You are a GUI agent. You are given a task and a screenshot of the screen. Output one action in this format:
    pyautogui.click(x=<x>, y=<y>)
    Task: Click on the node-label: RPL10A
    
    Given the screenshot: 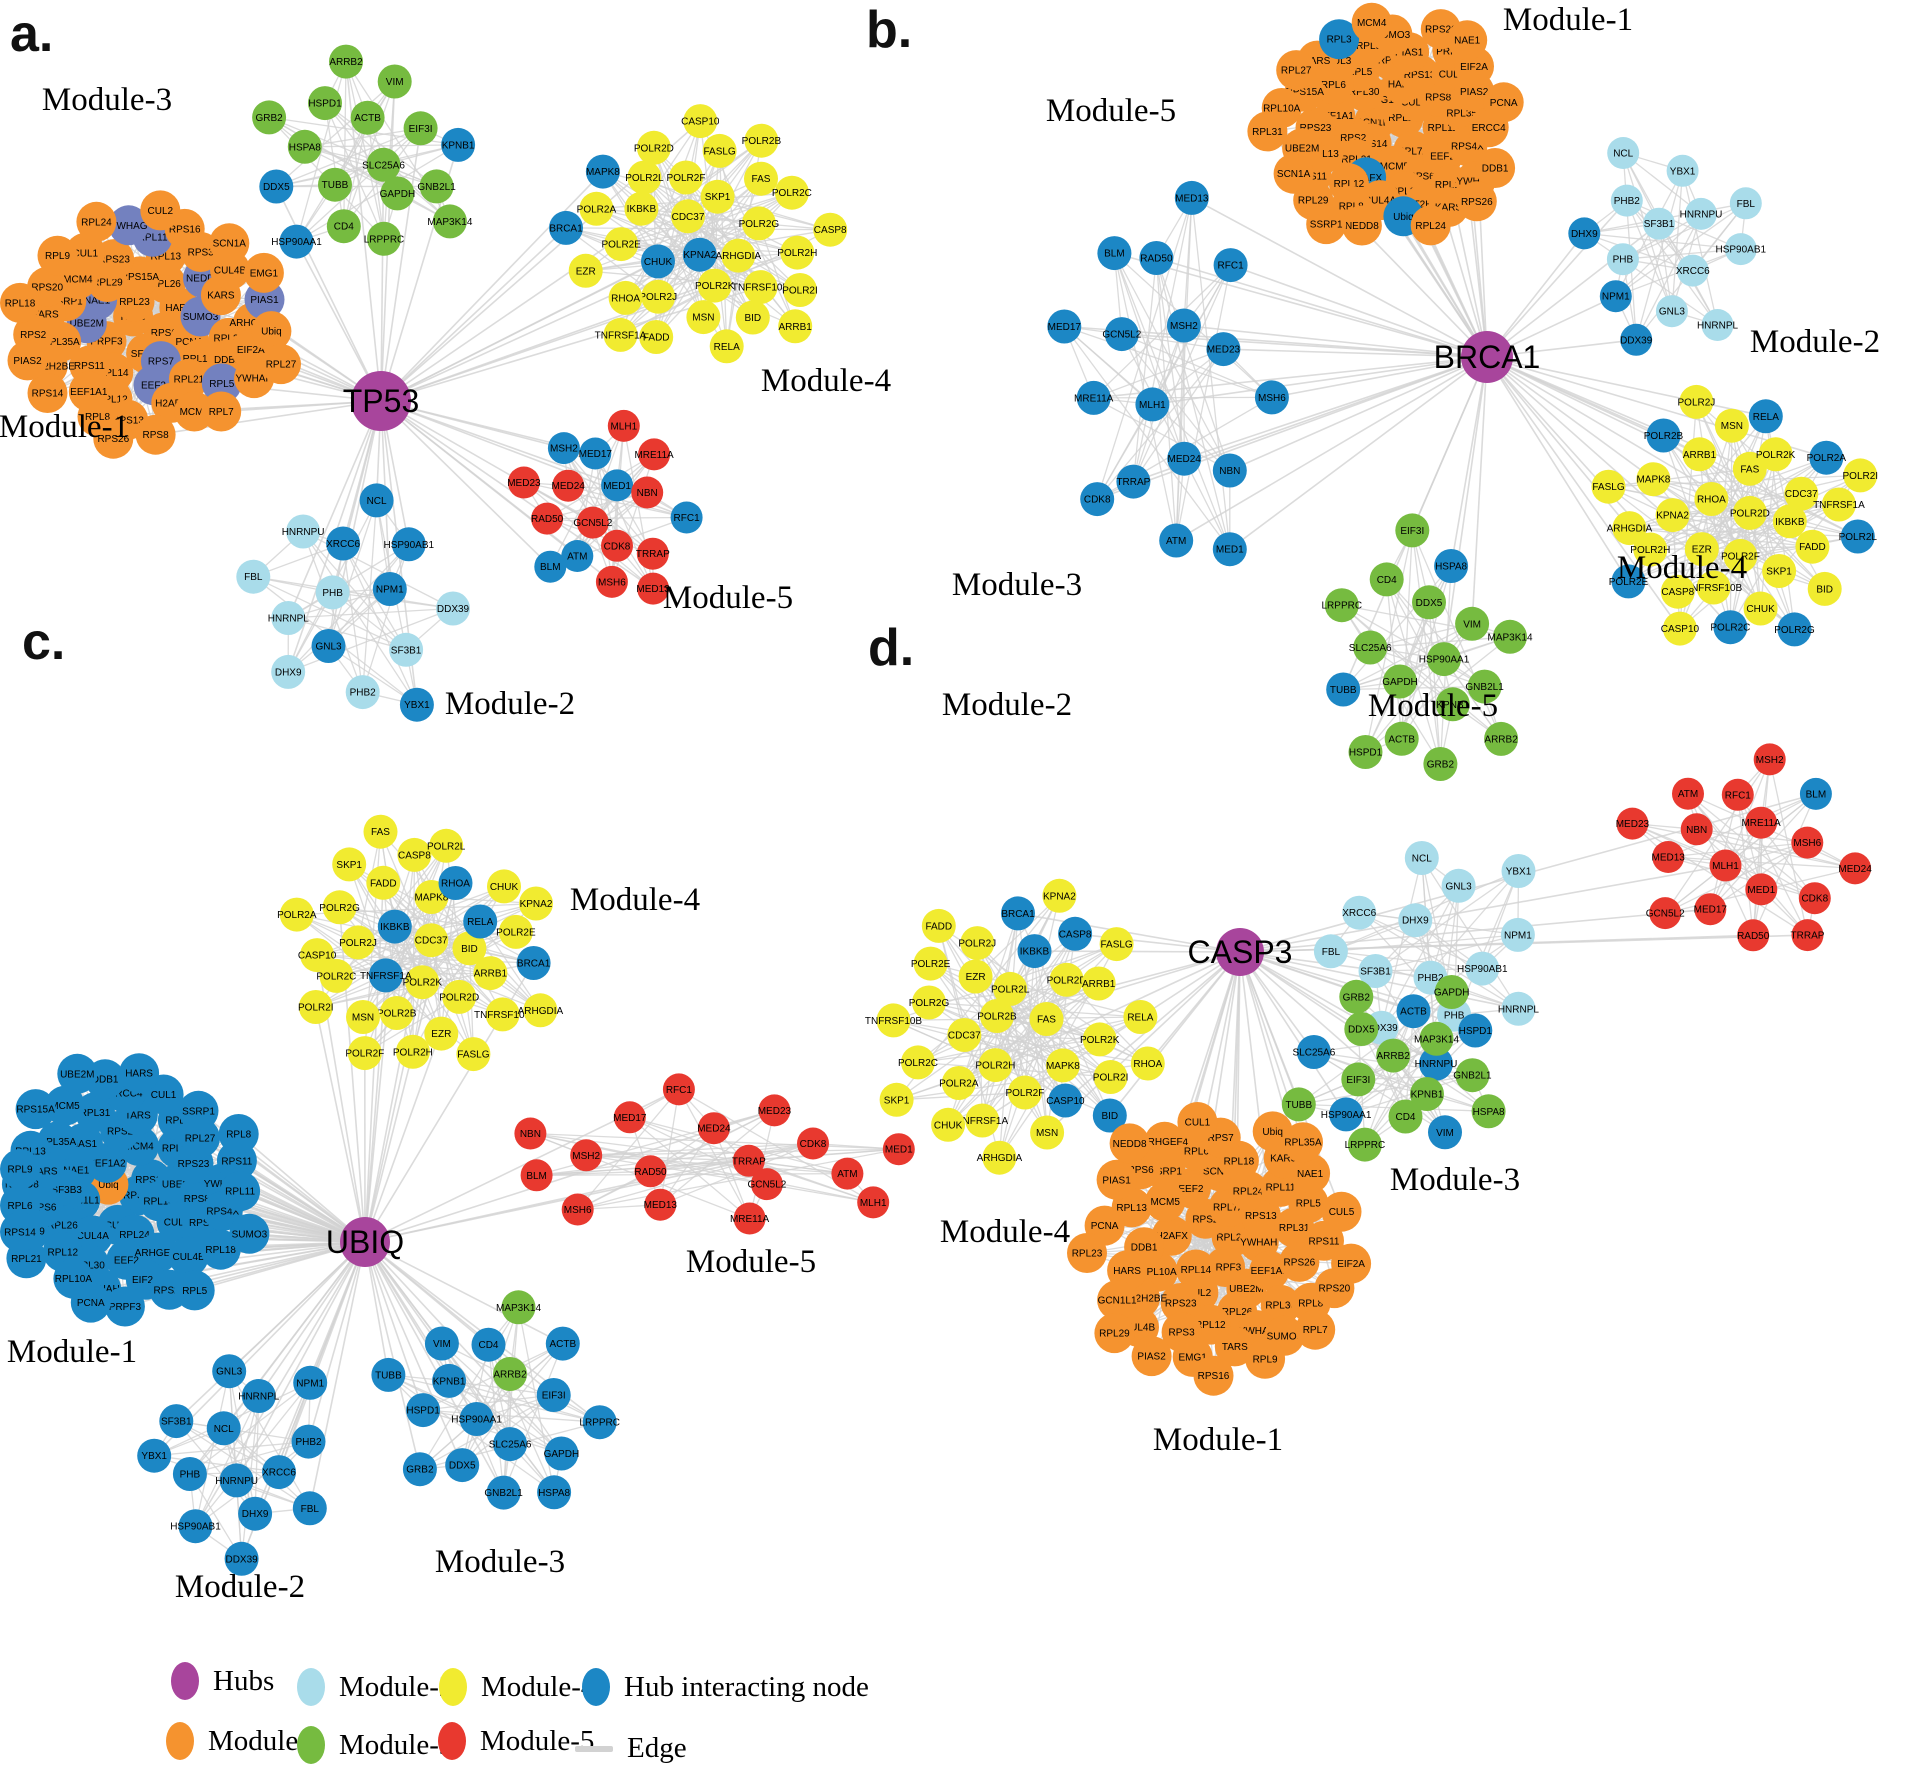 What is the action you would take?
    pyautogui.click(x=1282, y=109)
    